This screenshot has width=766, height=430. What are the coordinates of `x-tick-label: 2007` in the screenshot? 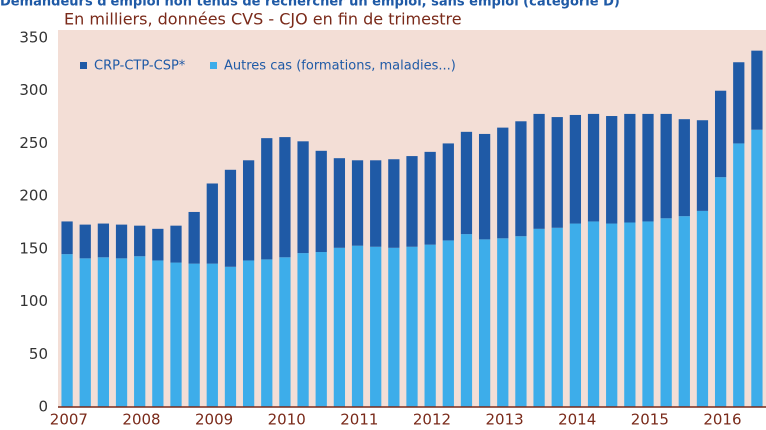 It's located at (69, 420).